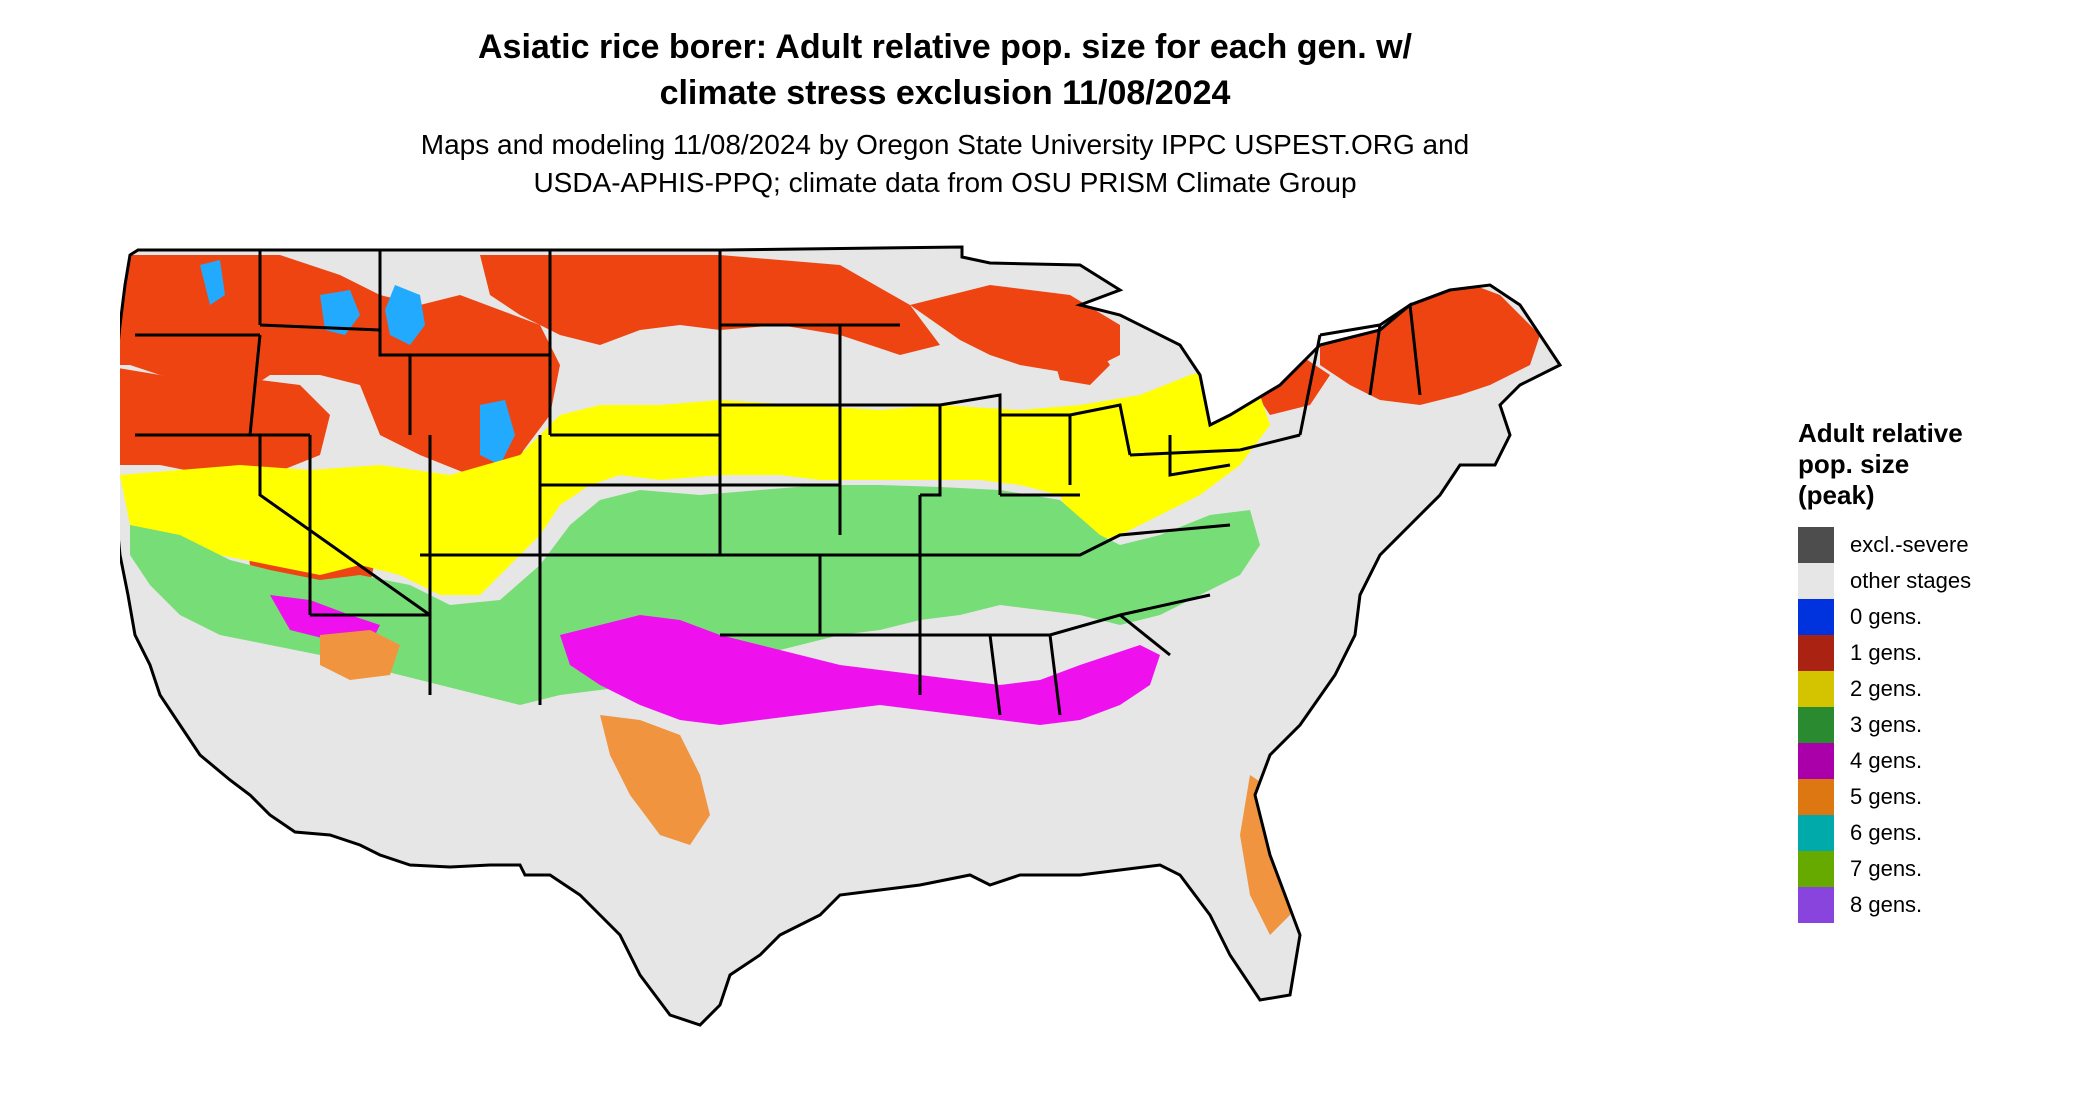 The height and width of the screenshot is (1116, 2100). Describe the element at coordinates (1854, 464) in the screenshot. I see `legend-title-line-2: pop. size` at that location.